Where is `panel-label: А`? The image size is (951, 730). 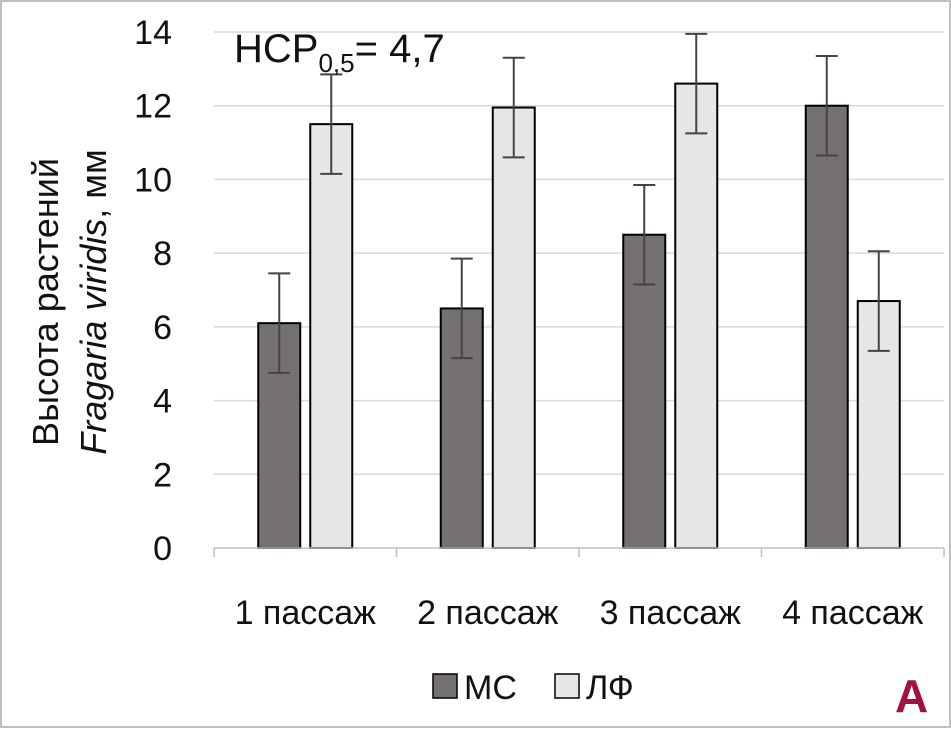 panel-label: А is located at coordinates (911, 696).